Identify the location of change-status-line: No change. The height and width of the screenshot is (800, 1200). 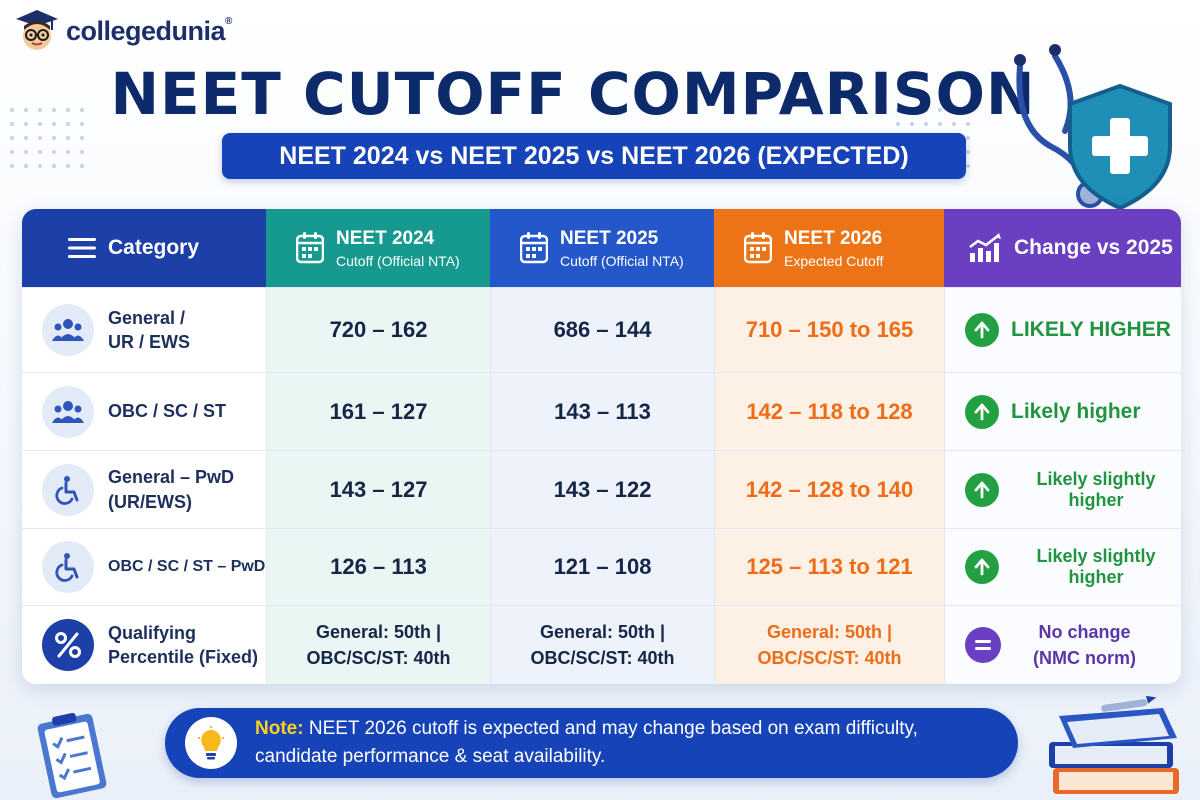
(1084, 631).